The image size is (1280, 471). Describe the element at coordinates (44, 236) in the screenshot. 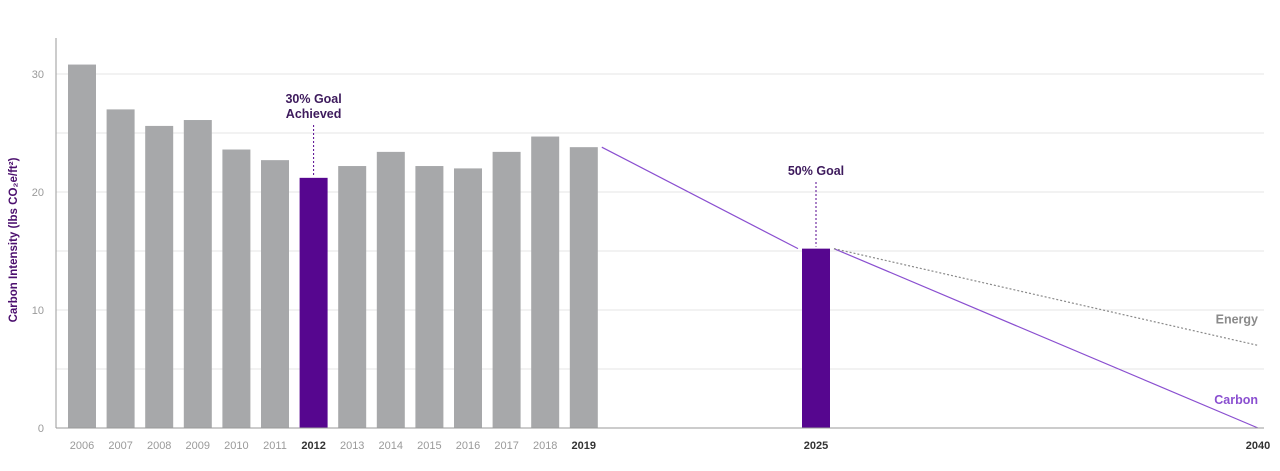

I see `y-axis: 0 10 20 30` at that location.